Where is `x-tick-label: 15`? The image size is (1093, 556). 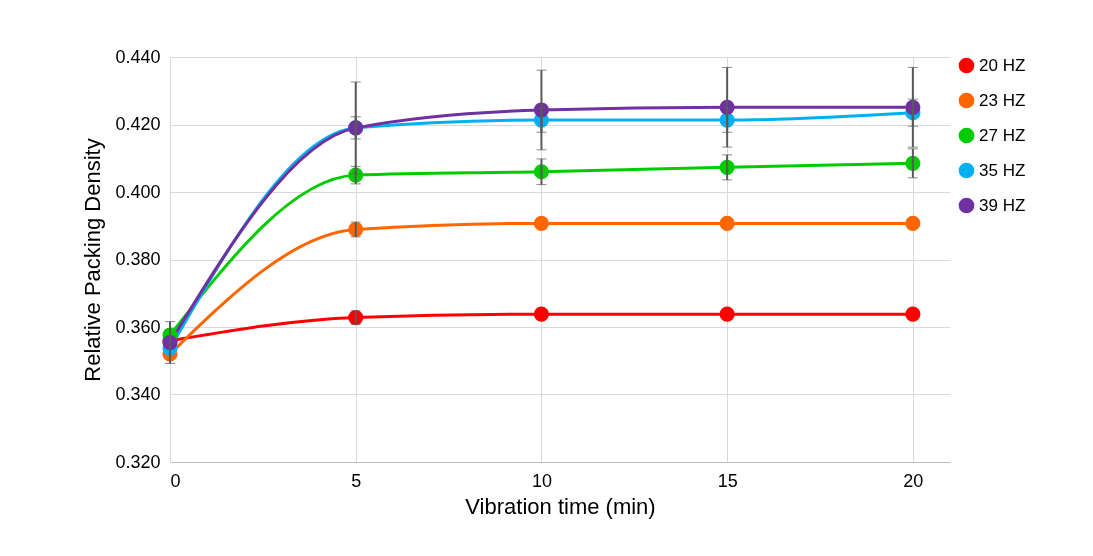 x-tick-label: 15 is located at coordinates (727, 480).